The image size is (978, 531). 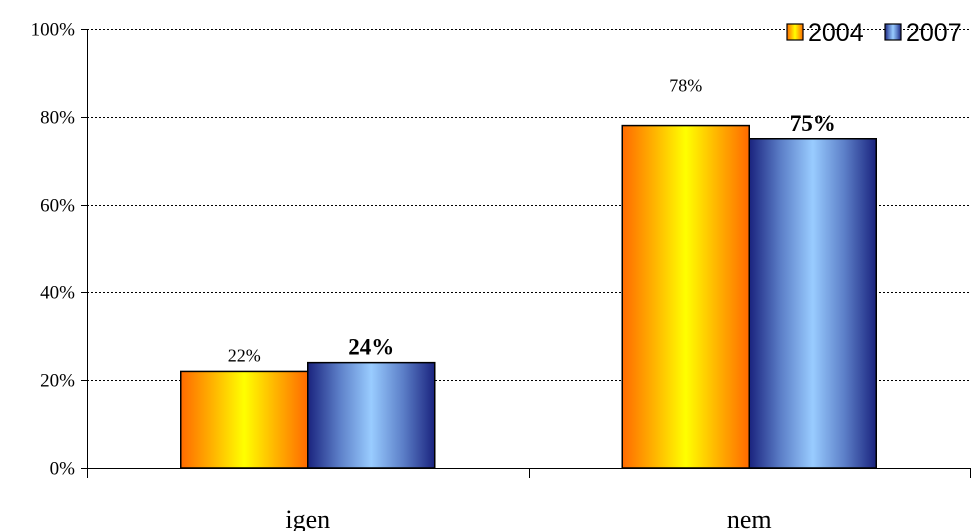 What do you see at coordinates (749, 518) in the screenshot?
I see `x-category-label: nem` at bounding box center [749, 518].